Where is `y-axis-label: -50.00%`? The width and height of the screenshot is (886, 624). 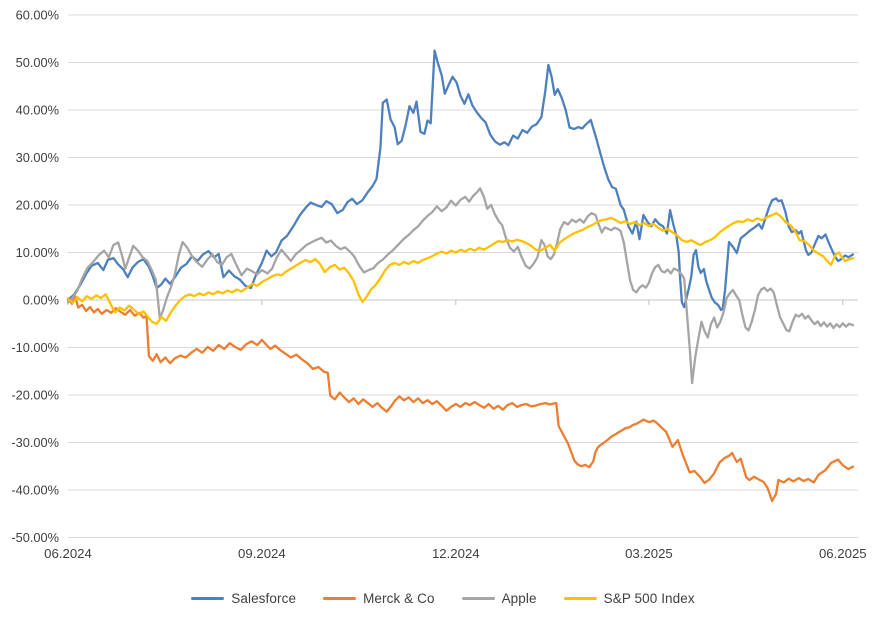
y-axis-label: -50.00% is located at coordinates (35, 537).